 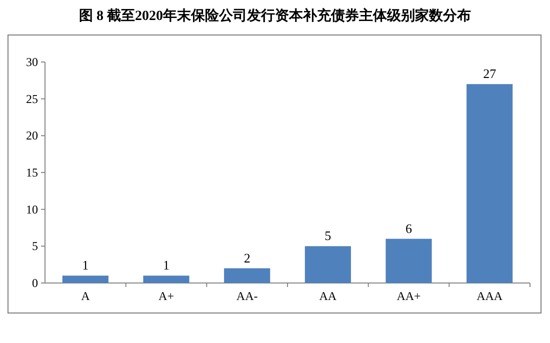 I want to click on data-label: 5, so click(x=328, y=236).